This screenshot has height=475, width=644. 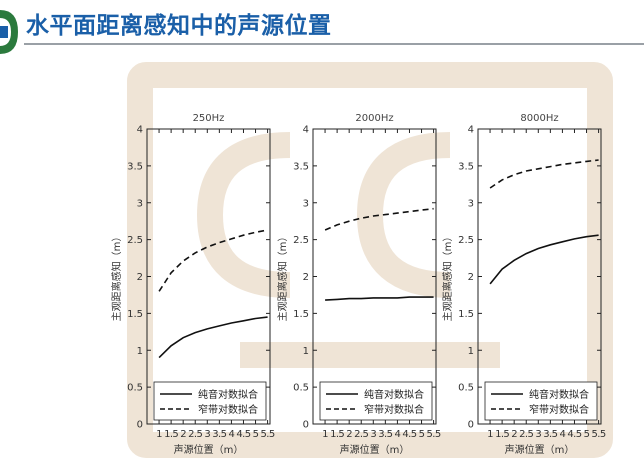 What do you see at coordinates (179, 26) in the screenshot?
I see `slide-title: 水平面距离感知中的声源位置` at bounding box center [179, 26].